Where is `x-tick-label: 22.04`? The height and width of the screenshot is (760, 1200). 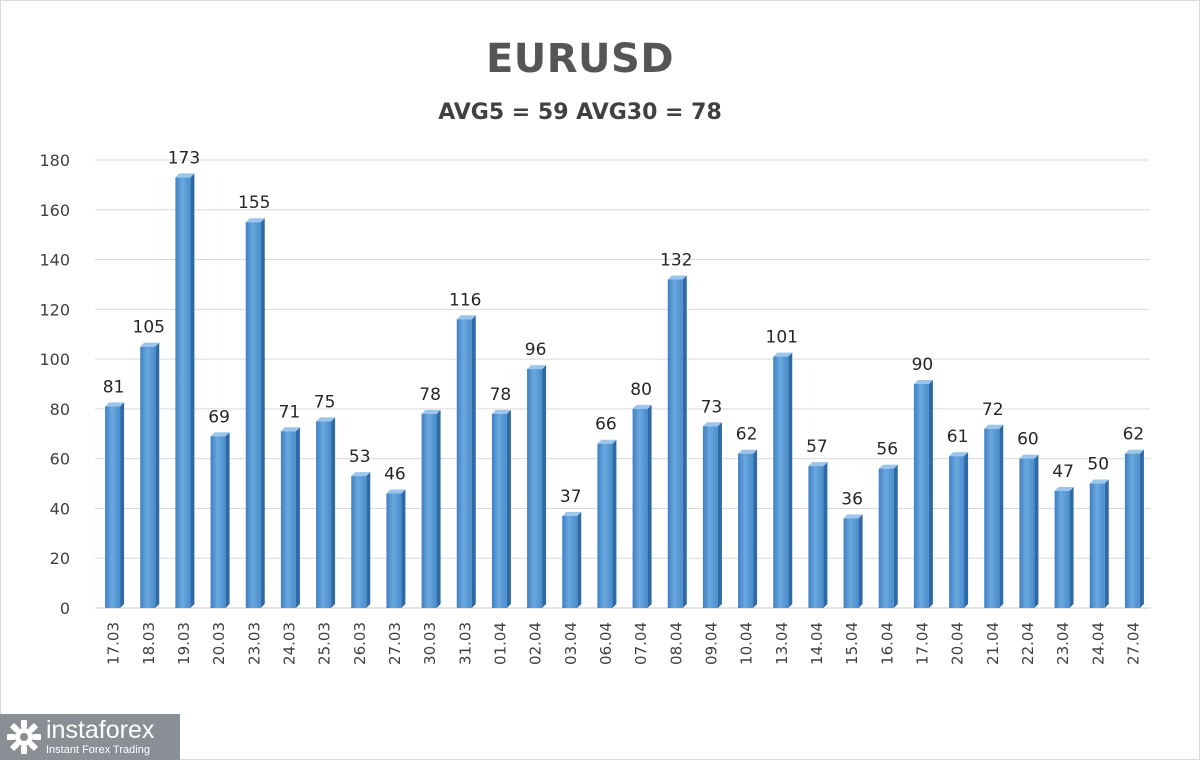 x-tick-label: 22.04 is located at coordinates (1028, 643).